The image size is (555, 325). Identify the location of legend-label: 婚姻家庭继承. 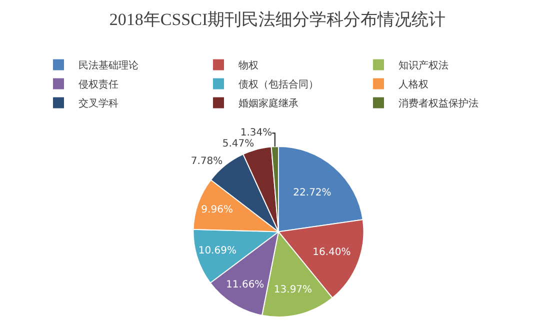
(268, 104).